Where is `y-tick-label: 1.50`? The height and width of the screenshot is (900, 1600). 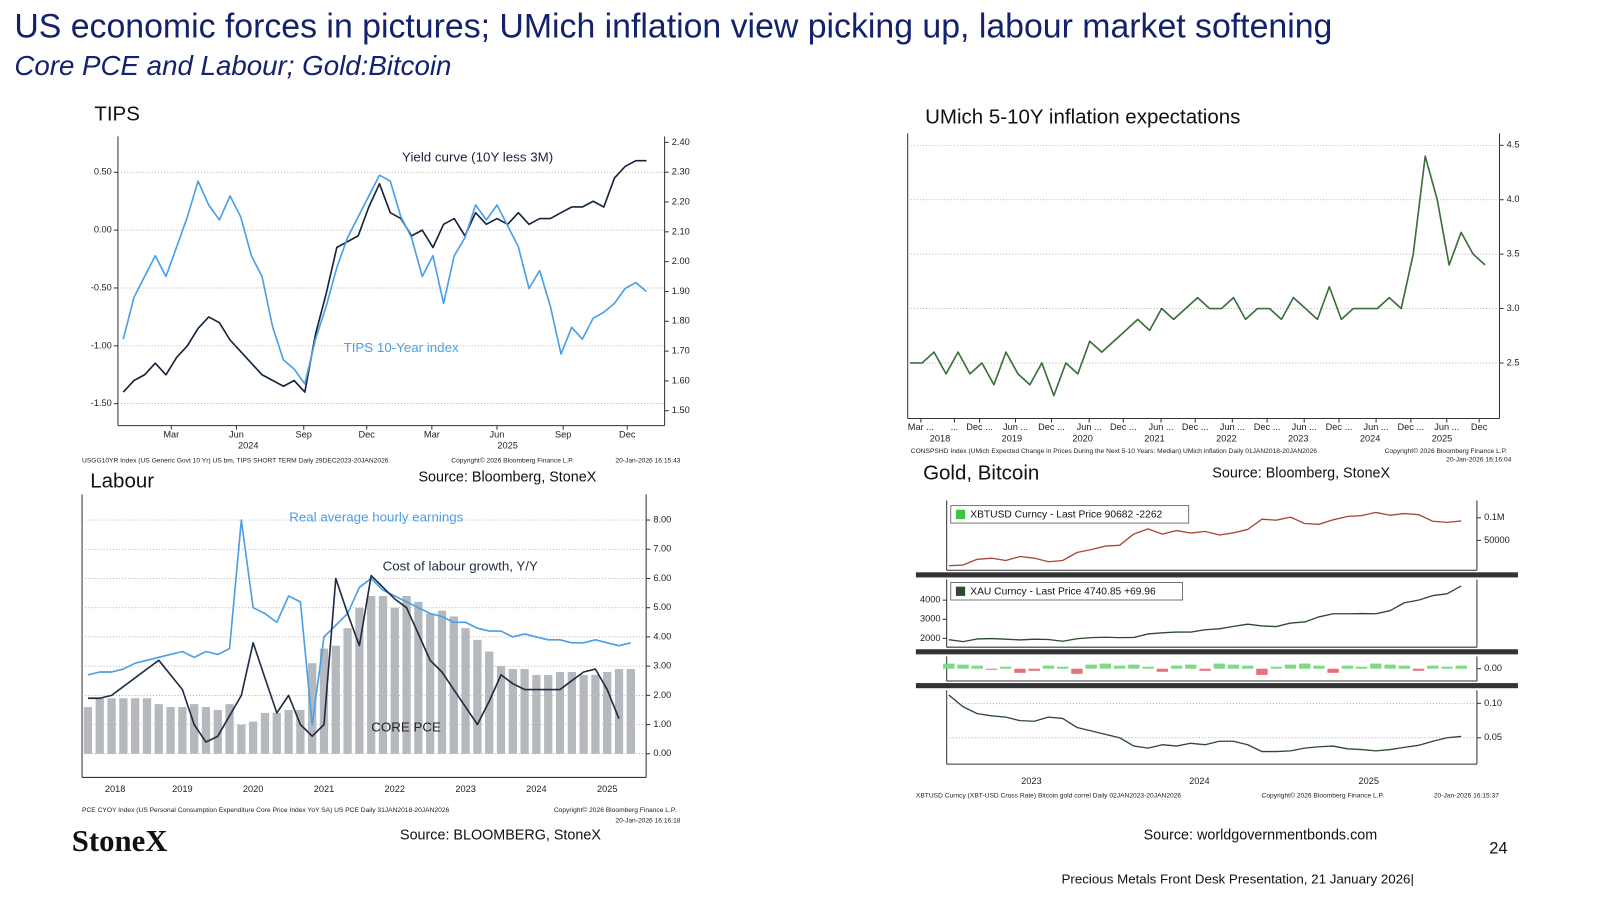 y-tick-label: 1.50 is located at coordinates (681, 410).